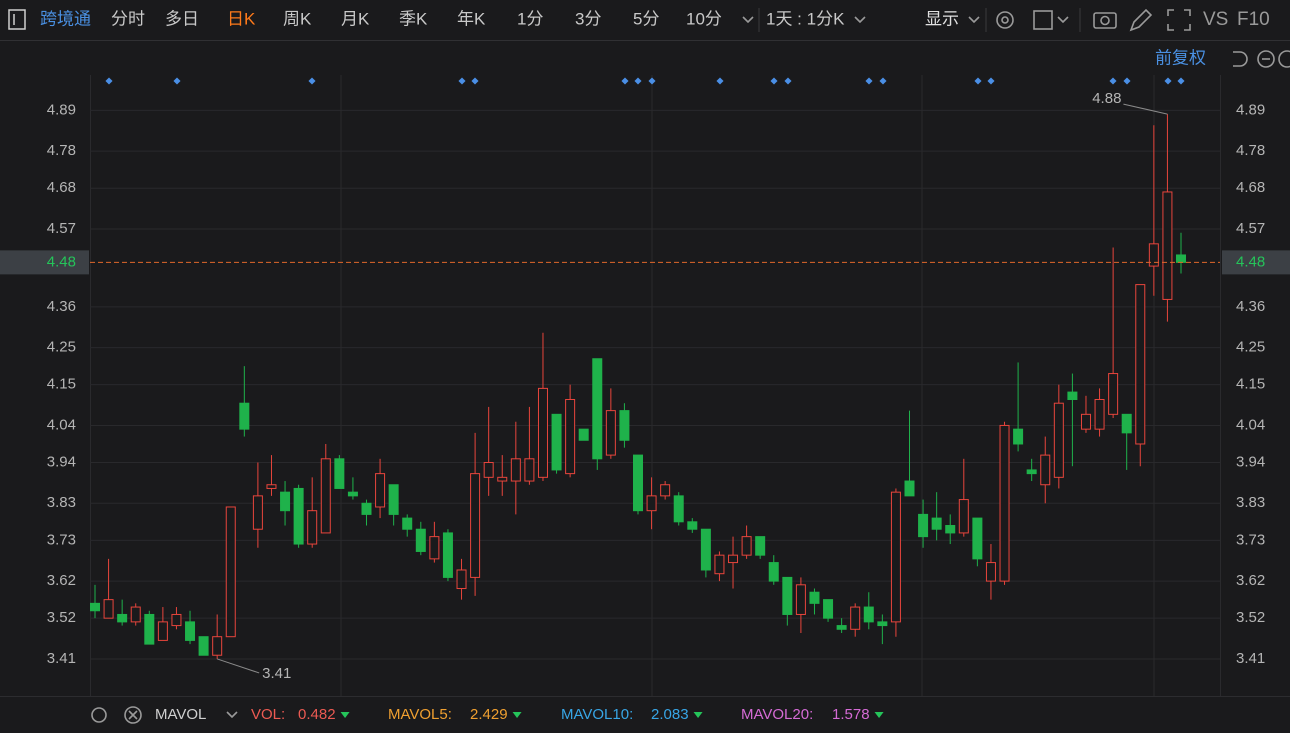  What do you see at coordinates (1180, 57) in the screenshot?
I see `adjust-mode: 前复权` at bounding box center [1180, 57].